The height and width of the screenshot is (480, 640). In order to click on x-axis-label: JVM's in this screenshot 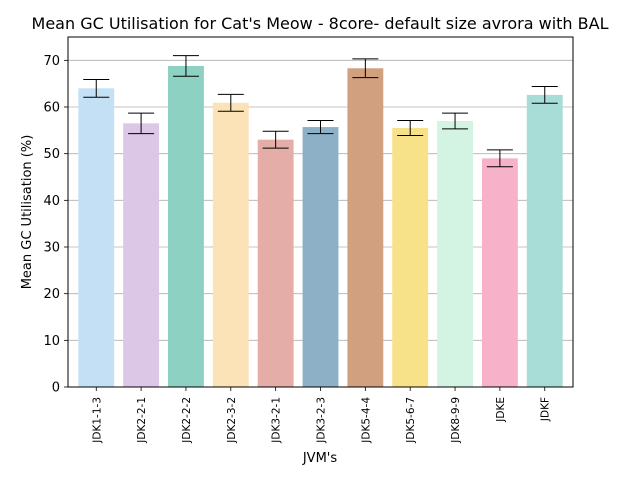, I will do `click(320, 458)`.